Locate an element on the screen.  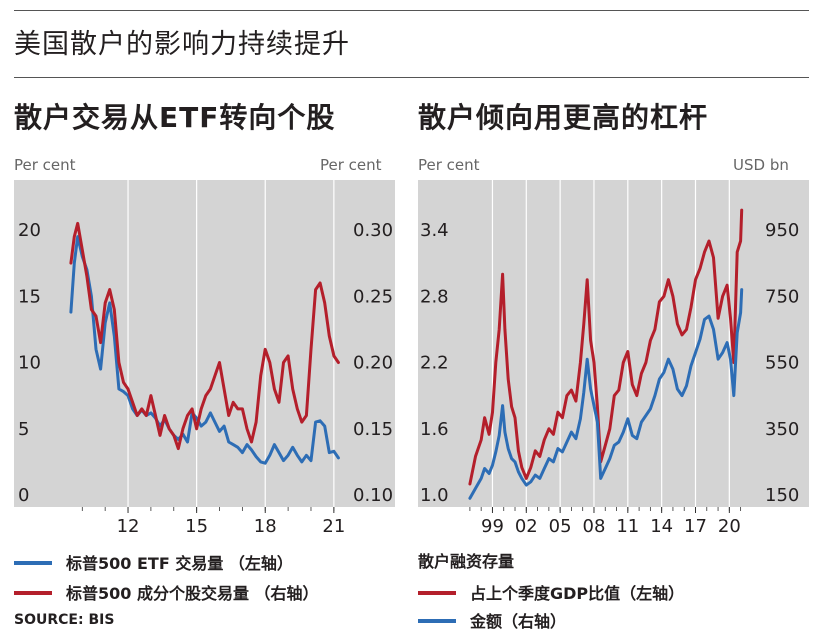
legend-label-etf: 标普500 ETF 交易量 （左轴） is located at coordinates (179, 563).